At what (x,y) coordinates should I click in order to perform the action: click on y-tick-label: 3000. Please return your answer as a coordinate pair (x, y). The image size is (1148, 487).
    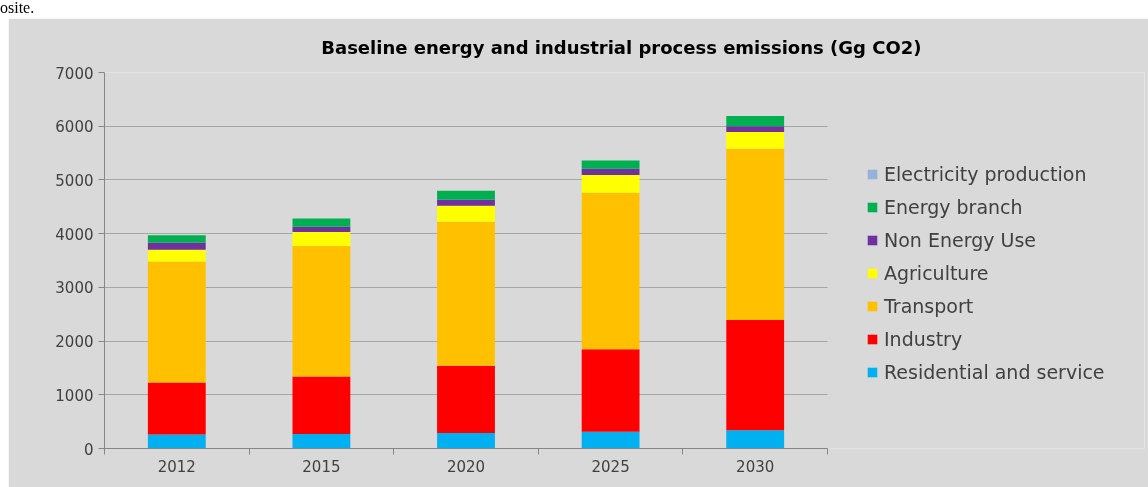
    Looking at the image, I should click on (74, 288).